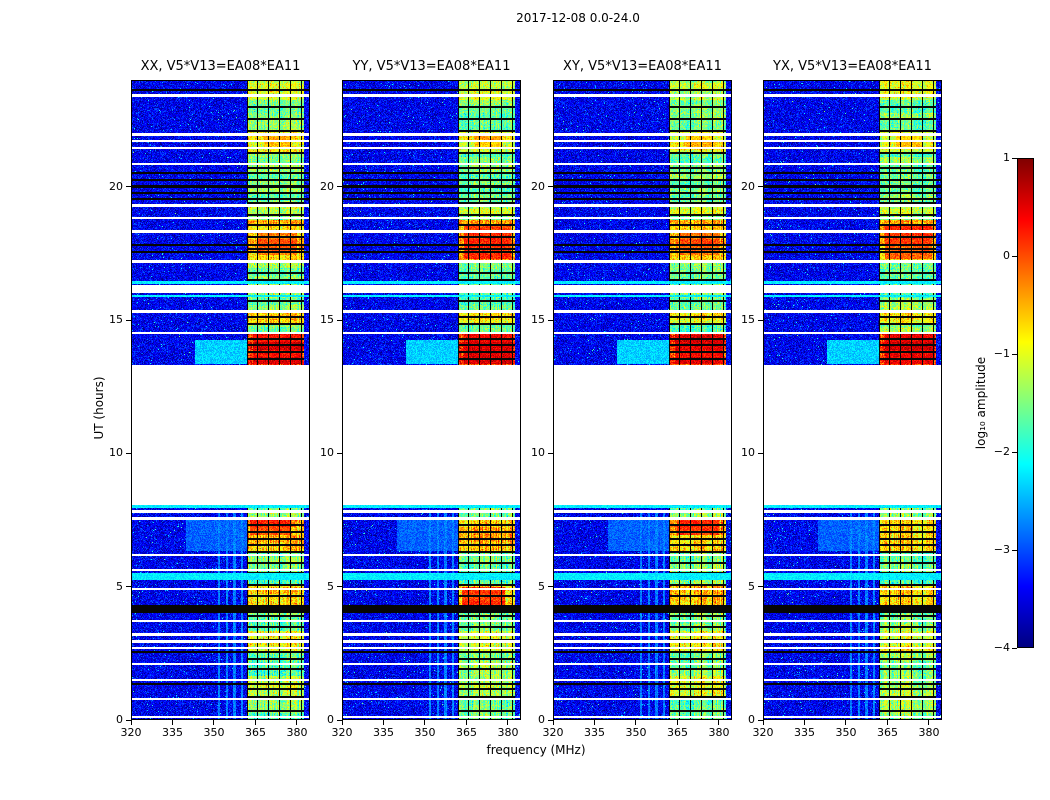 The height and width of the screenshot is (800, 1050). What do you see at coordinates (220, 400) in the screenshot?
I see `spectrogram-xx` at bounding box center [220, 400].